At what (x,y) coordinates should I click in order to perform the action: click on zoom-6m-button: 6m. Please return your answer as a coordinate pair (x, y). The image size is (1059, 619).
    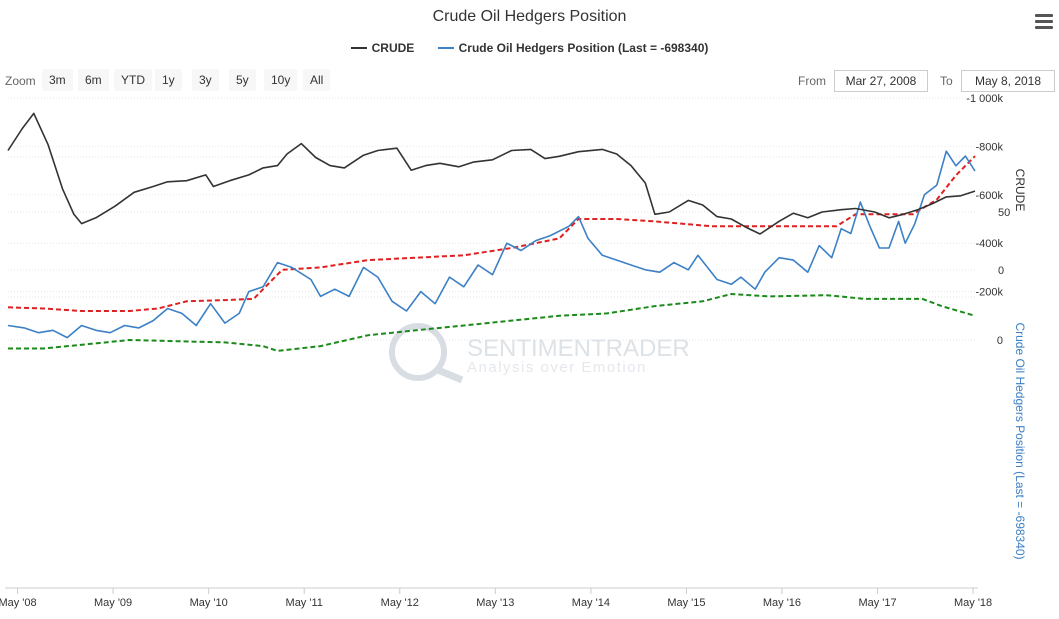
    Looking at the image, I should click on (93, 80).